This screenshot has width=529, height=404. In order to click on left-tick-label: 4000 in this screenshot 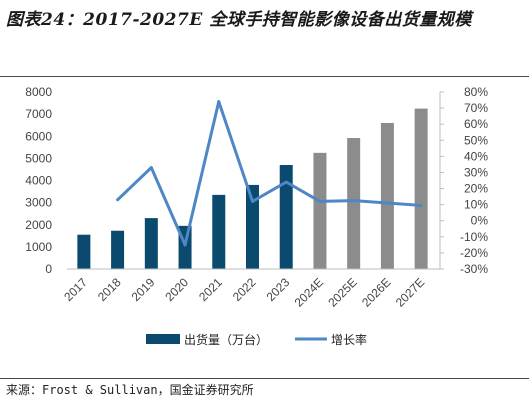, I will do `click(38, 181)`.